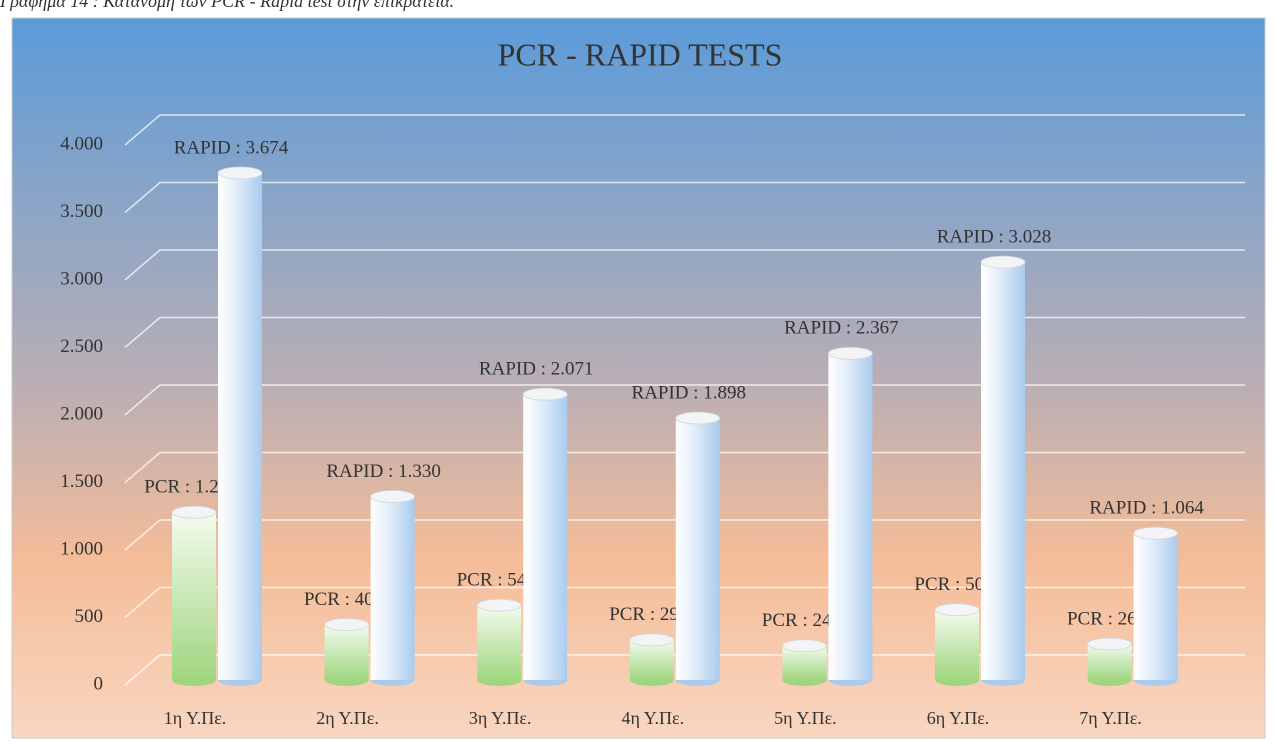  Describe the element at coordinates (640, 54) in the screenshot. I see `chart-title: PCR - RAPID TESTS` at that location.